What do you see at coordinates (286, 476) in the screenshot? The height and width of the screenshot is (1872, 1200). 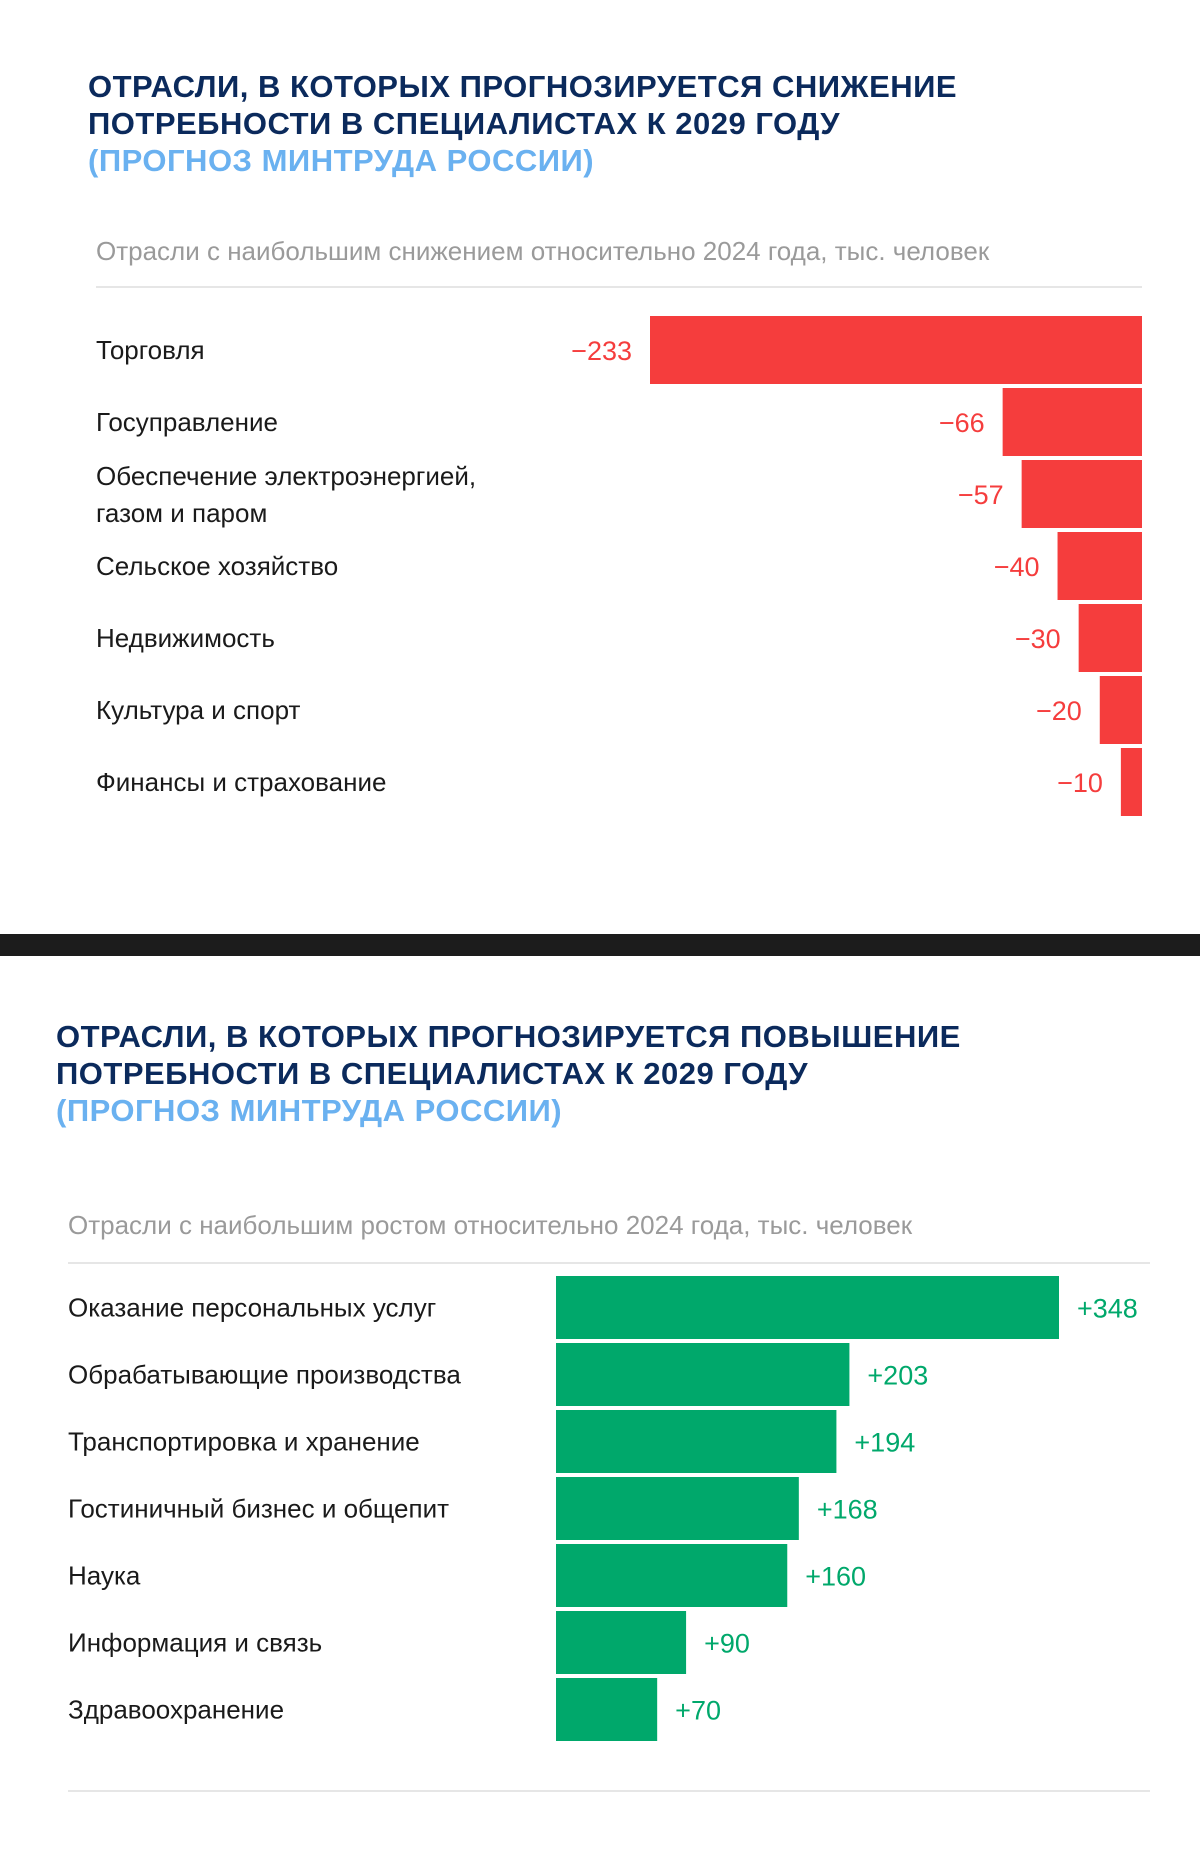 I see `decrease-category-label-line: Обеспечение электроэнергией,` at bounding box center [286, 476].